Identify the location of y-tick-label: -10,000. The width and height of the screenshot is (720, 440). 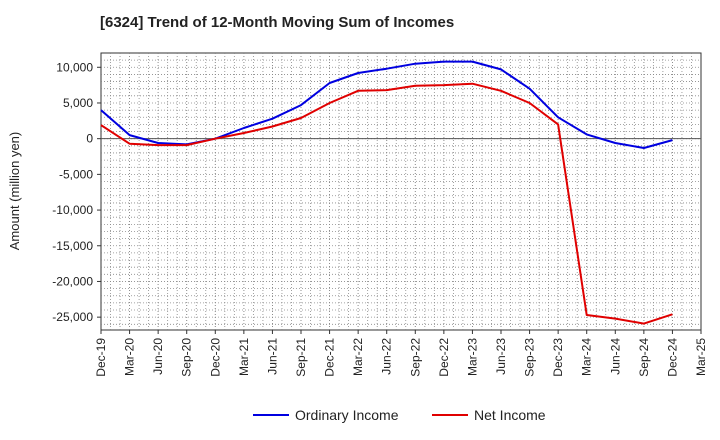
(72, 210).